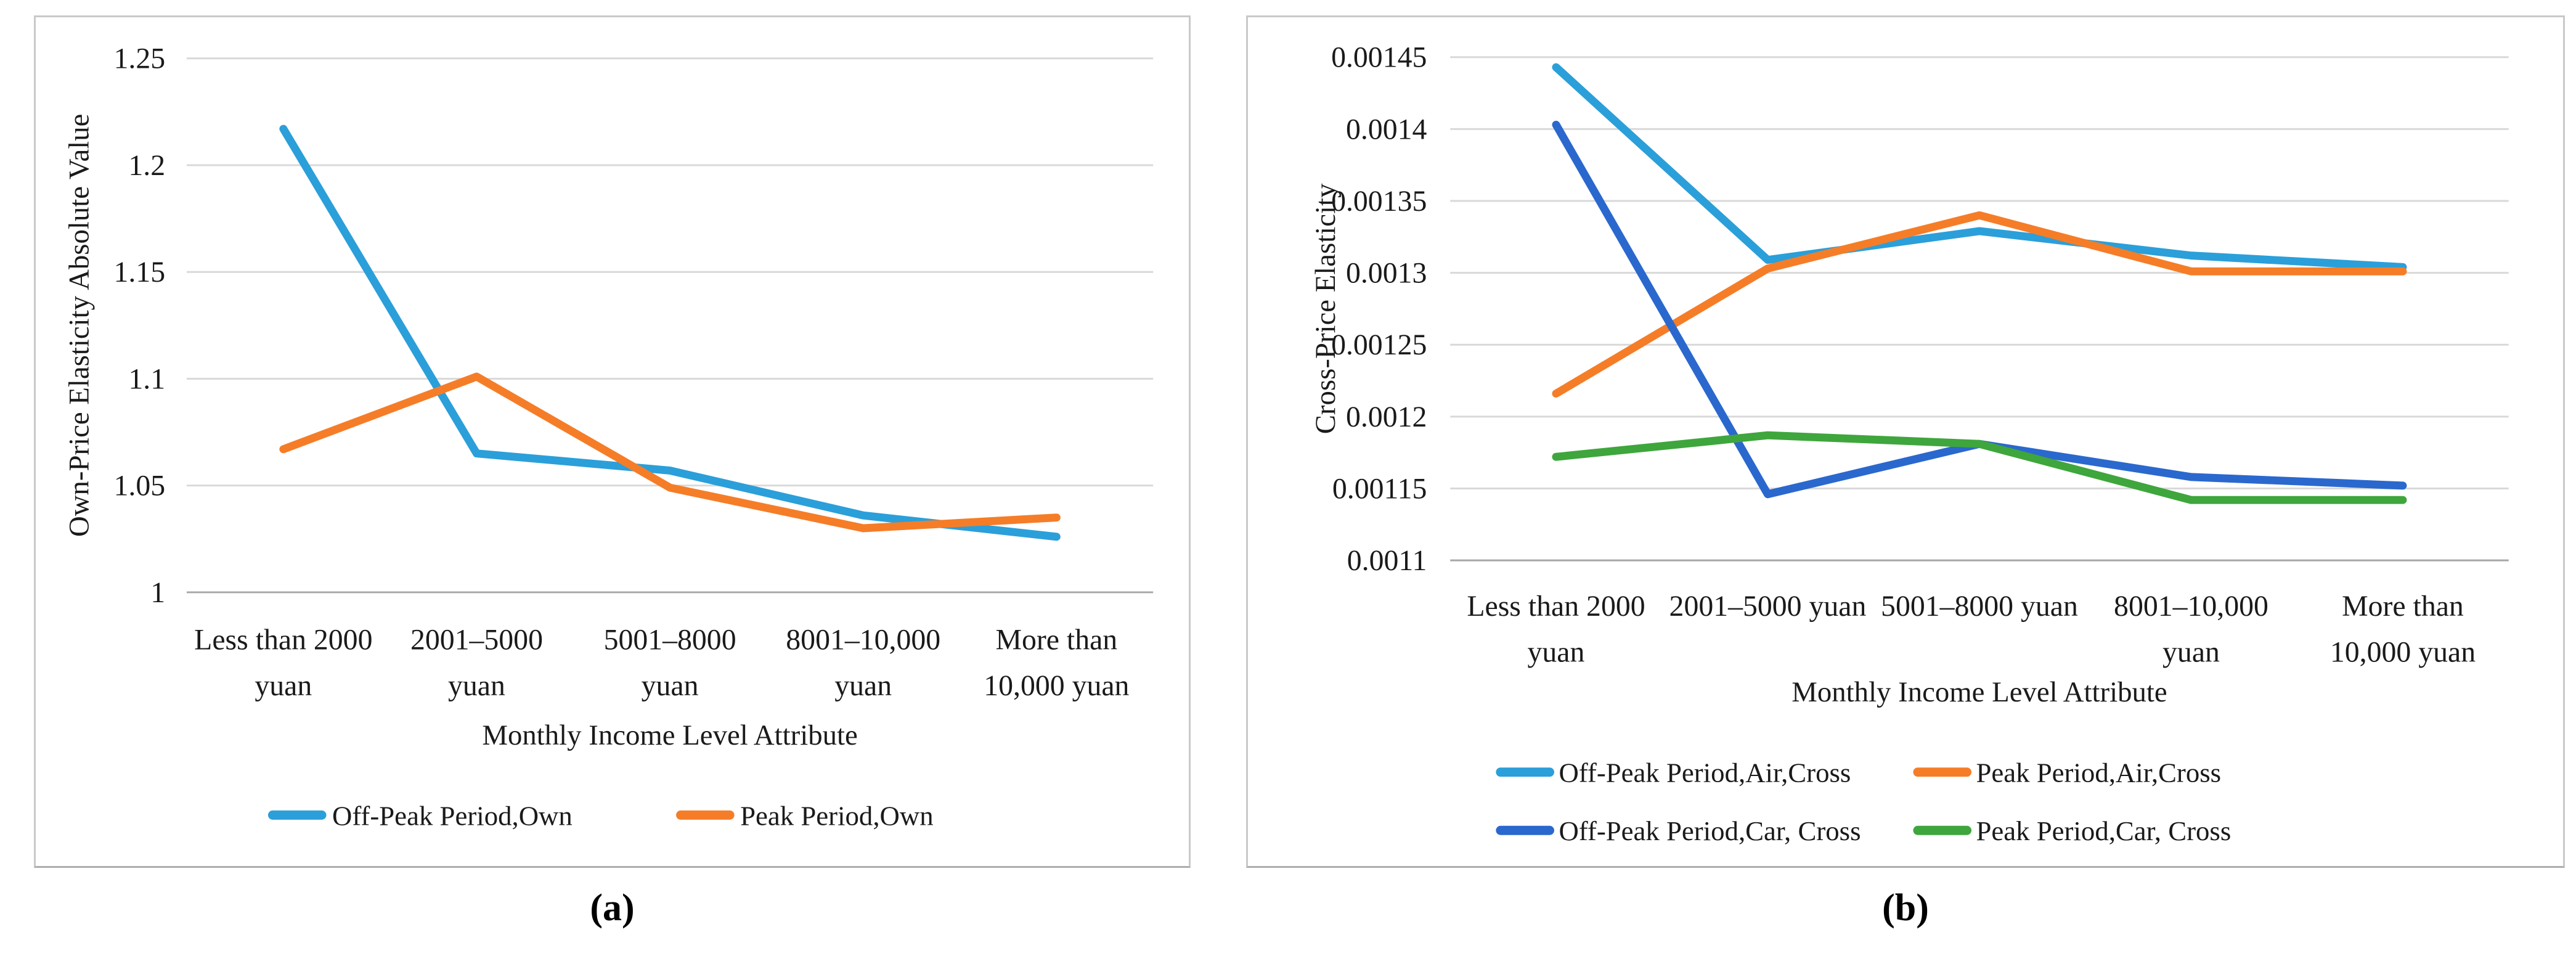 The width and height of the screenshot is (2576, 956). Describe the element at coordinates (1326, 308) in the screenshot. I see `y-axis-title: Cross-Price Elasticity` at that location.